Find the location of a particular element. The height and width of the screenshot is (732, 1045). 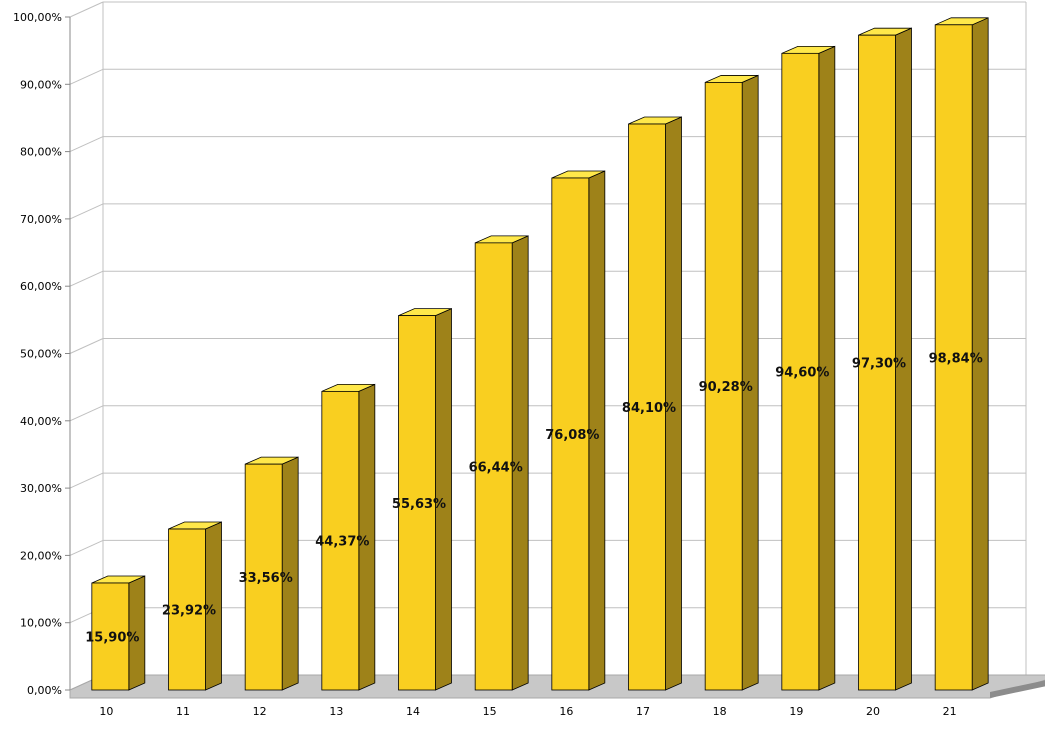

data-label: 94,60% is located at coordinates (802, 373).